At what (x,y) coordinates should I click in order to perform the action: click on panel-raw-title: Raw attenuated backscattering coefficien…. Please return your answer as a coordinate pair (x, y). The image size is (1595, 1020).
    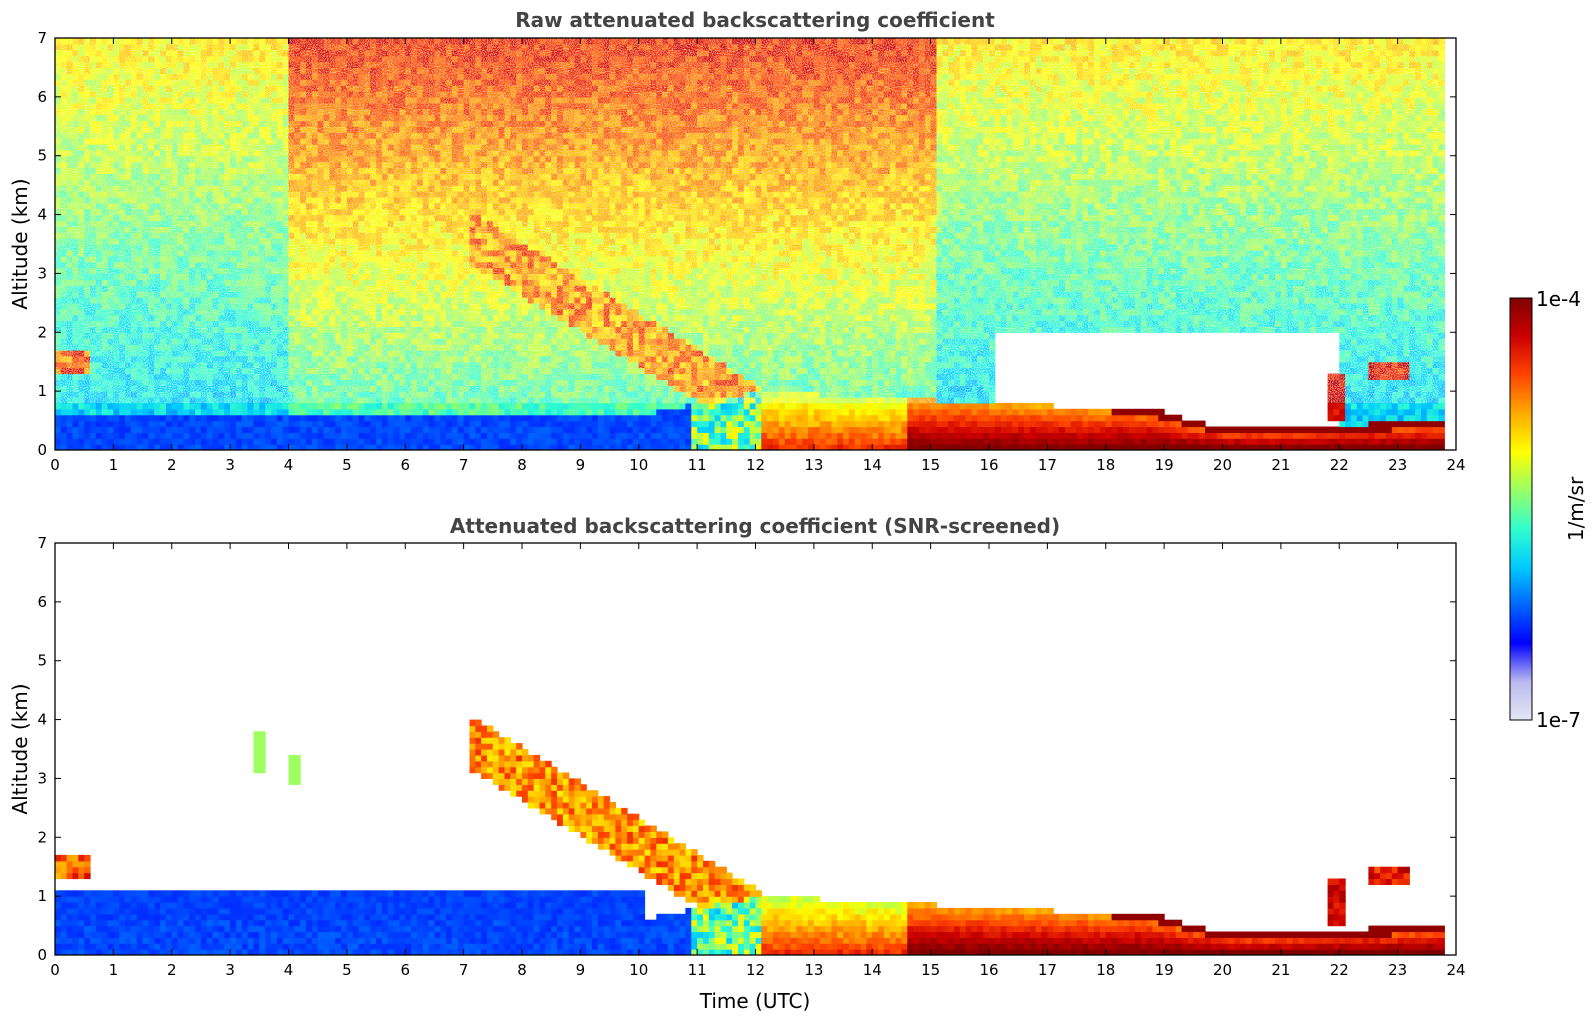
    Looking at the image, I should click on (755, 20).